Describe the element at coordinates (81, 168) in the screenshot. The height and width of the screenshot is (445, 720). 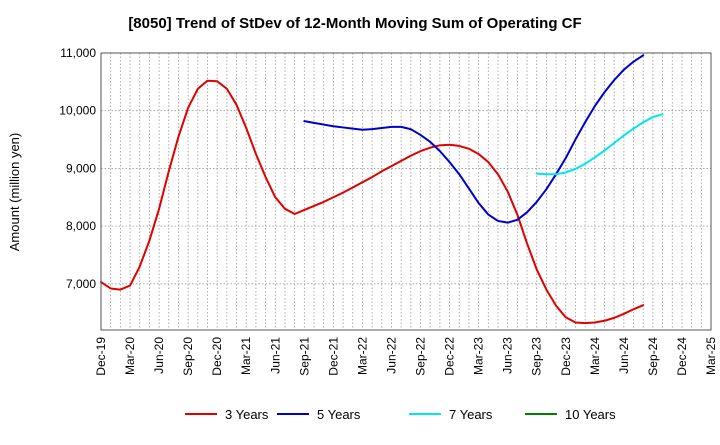
I see `y-tick-label: 9,000` at that location.